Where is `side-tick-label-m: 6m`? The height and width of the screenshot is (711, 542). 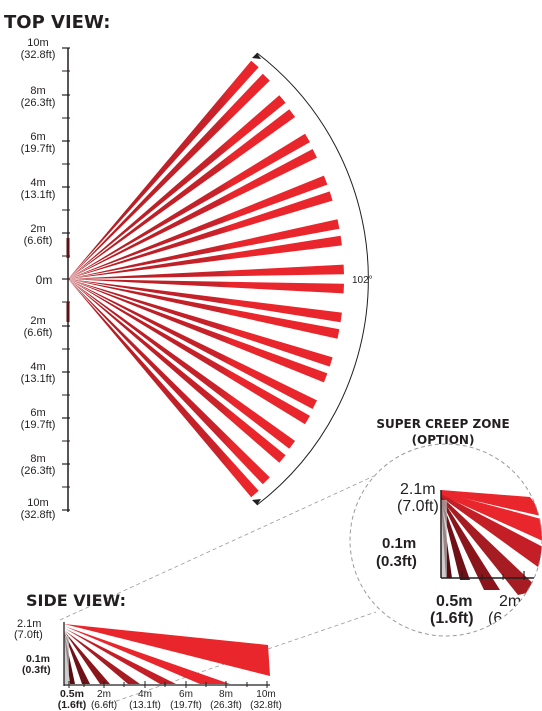
side-tick-label-m: 6m is located at coordinates (186, 694).